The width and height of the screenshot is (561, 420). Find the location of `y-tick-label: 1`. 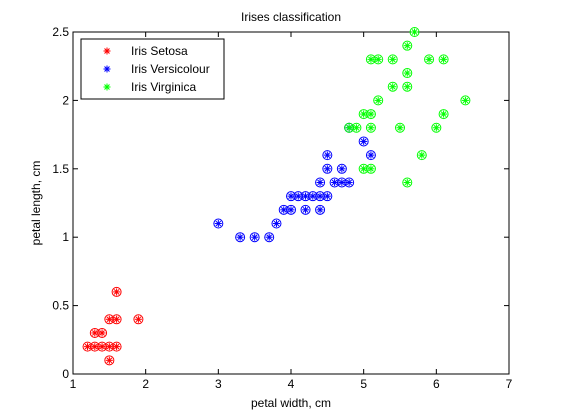

y-tick-label: 1 is located at coordinates (65, 237).